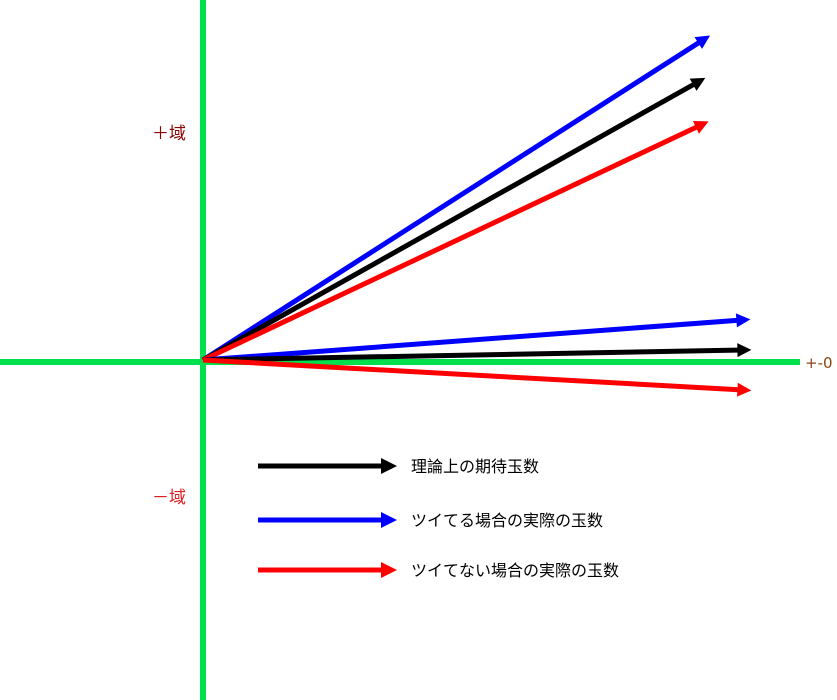 The width and height of the screenshot is (837, 700). Describe the element at coordinates (169, 498) in the screenshot. I see `minus-region-label: －域` at that location.